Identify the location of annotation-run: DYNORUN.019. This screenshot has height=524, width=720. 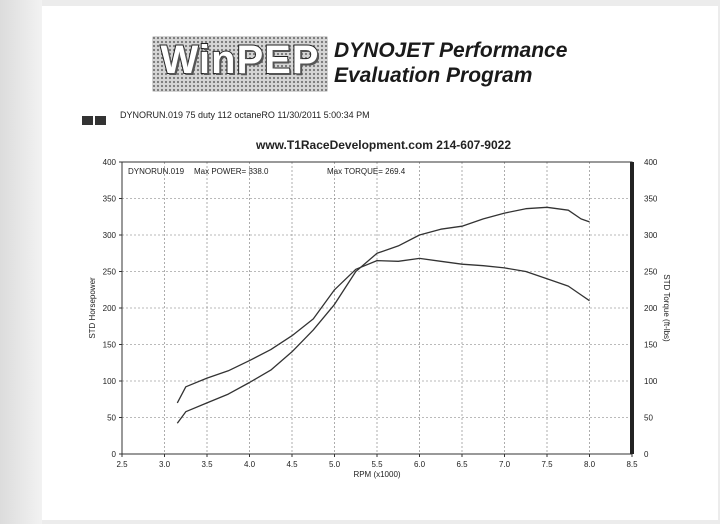
(156, 171).